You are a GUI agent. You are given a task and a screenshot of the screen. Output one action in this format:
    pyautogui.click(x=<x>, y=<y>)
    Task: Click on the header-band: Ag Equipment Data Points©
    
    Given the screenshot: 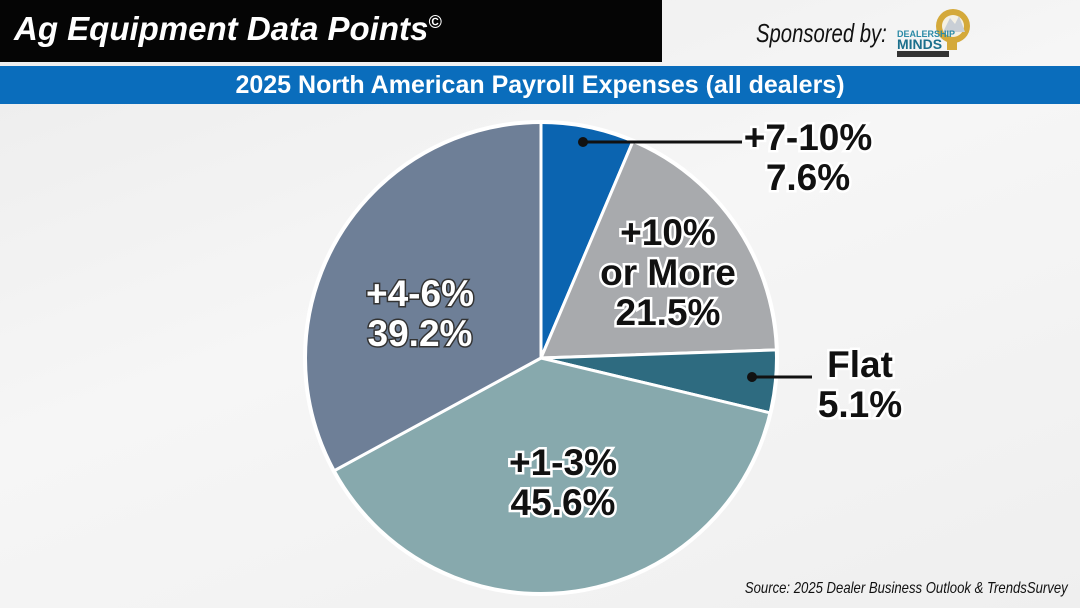 What is the action you would take?
    pyautogui.click(x=331, y=31)
    